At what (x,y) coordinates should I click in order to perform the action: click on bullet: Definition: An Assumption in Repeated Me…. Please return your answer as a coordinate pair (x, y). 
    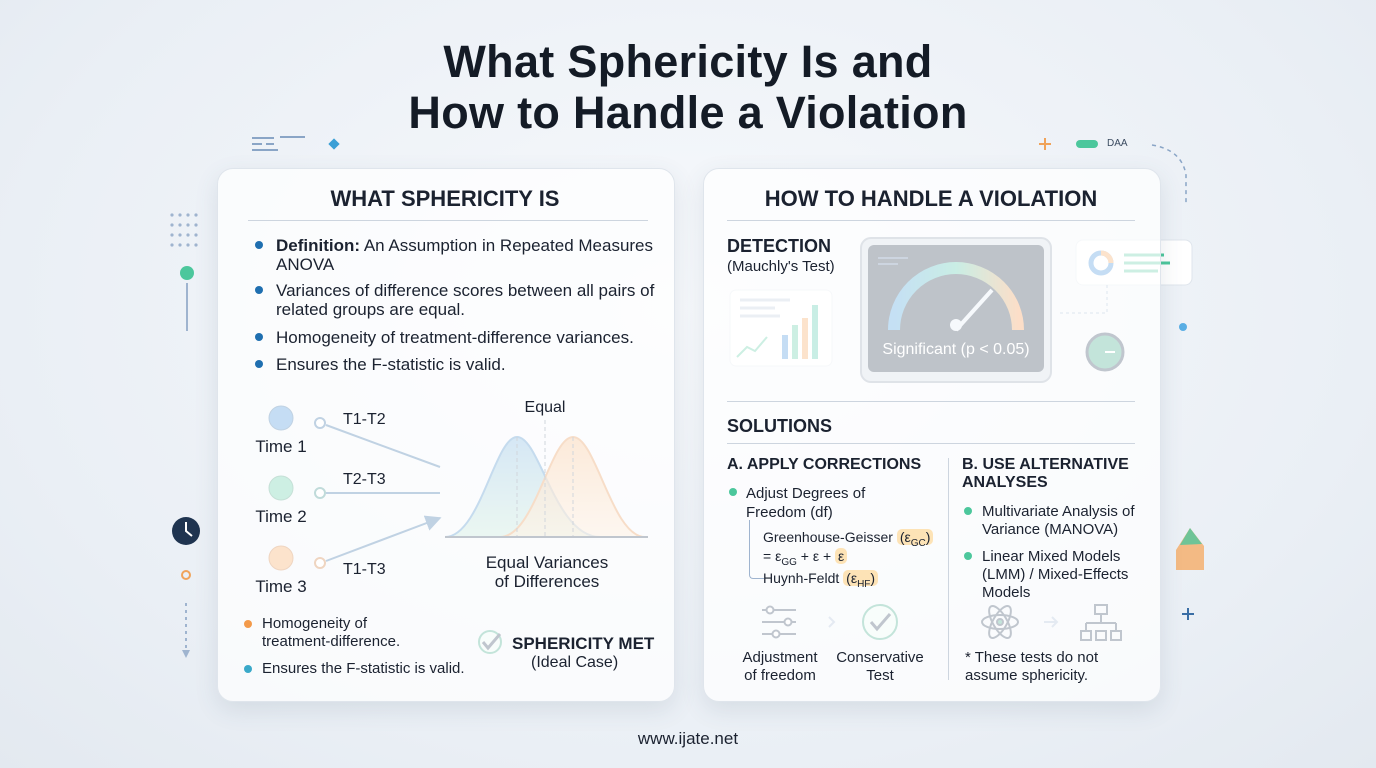
    Looking at the image, I should click on (466, 255).